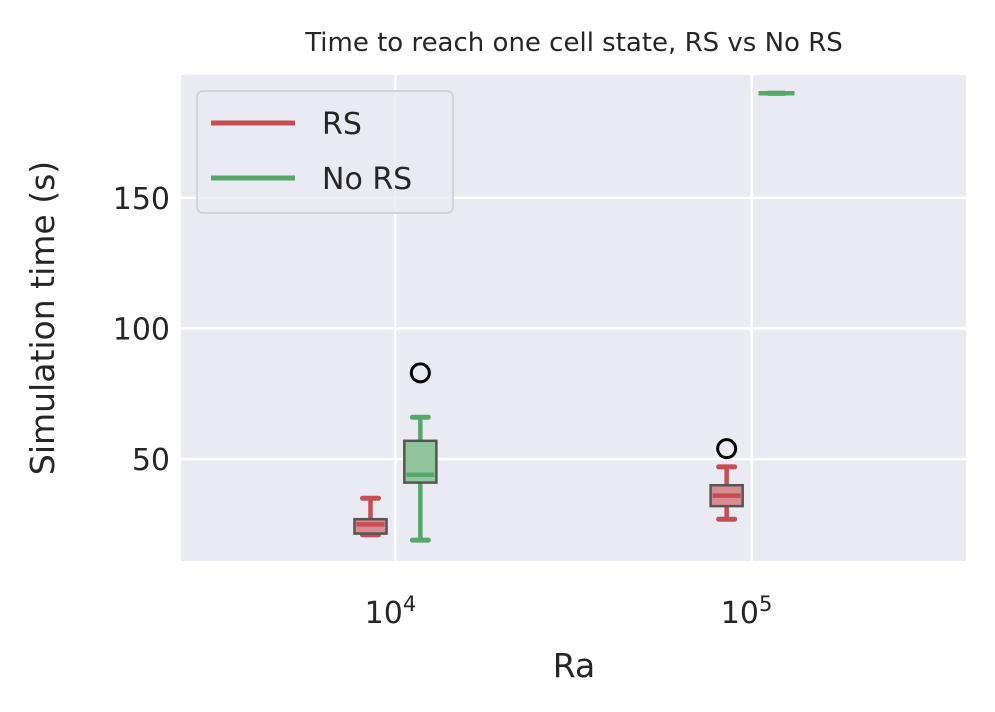  I want to click on y-tick-label: 150, so click(141, 199).